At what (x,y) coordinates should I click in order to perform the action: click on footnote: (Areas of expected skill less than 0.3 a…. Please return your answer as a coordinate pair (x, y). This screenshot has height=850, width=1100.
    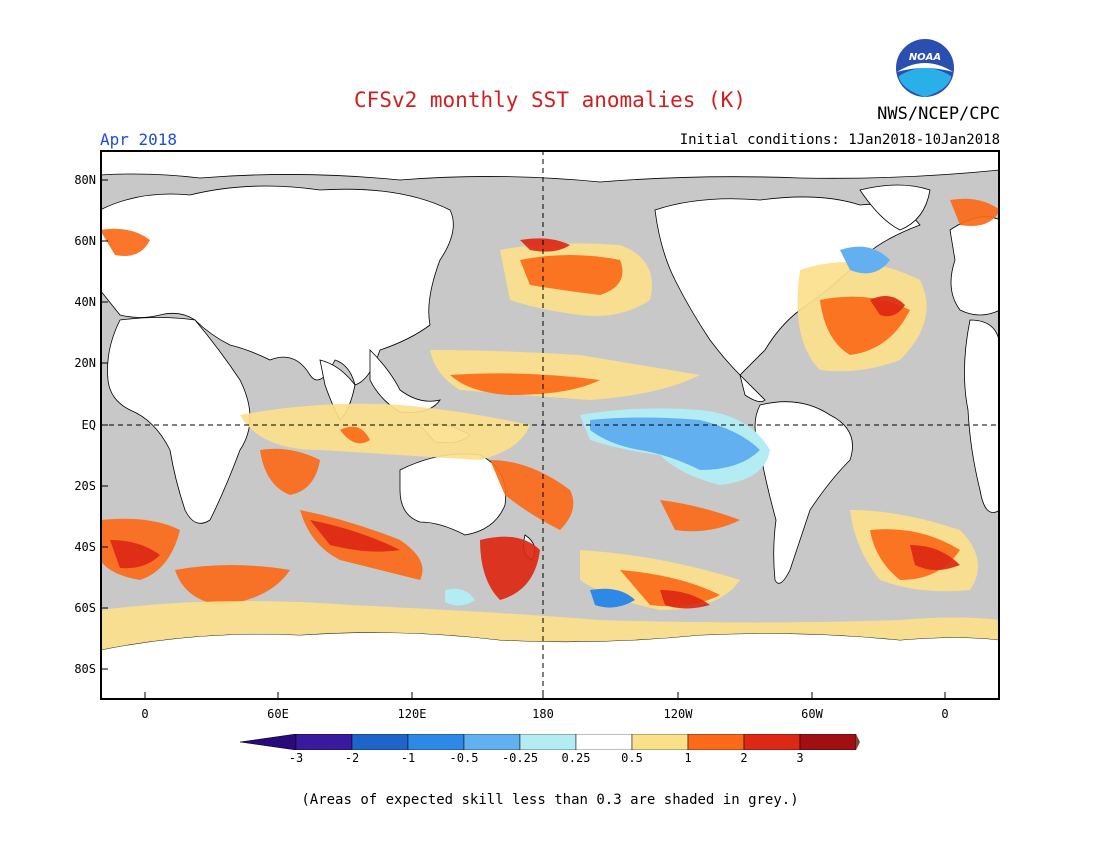
    Looking at the image, I should click on (550, 800).